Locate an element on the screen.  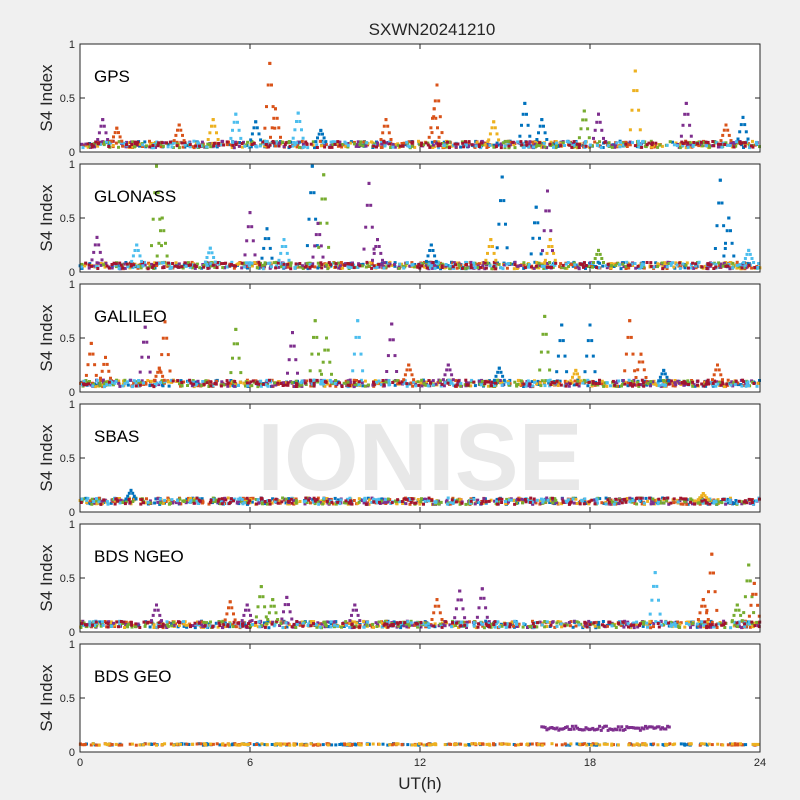
data-points is located at coordinates (419, 497).